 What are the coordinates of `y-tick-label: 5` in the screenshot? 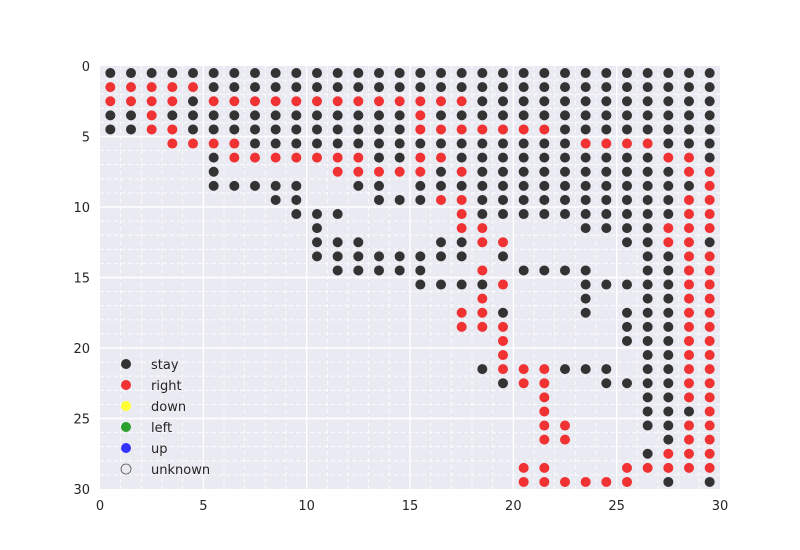 It's located at (86, 138).